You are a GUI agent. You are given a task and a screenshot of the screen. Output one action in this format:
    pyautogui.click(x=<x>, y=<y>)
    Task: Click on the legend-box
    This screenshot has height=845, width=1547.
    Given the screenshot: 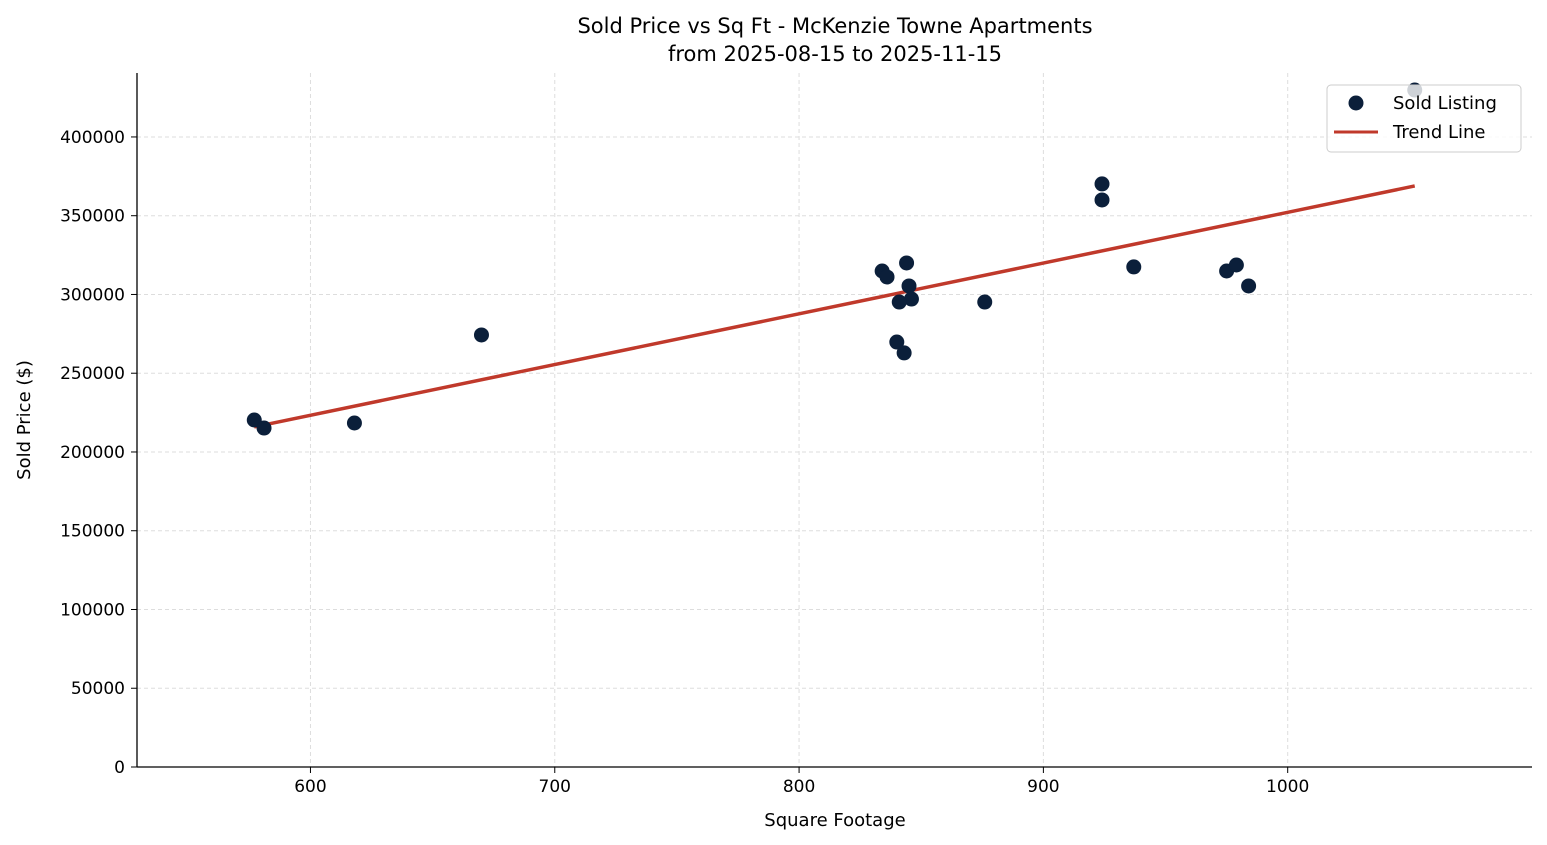 What is the action you would take?
    pyautogui.click(x=1424, y=118)
    